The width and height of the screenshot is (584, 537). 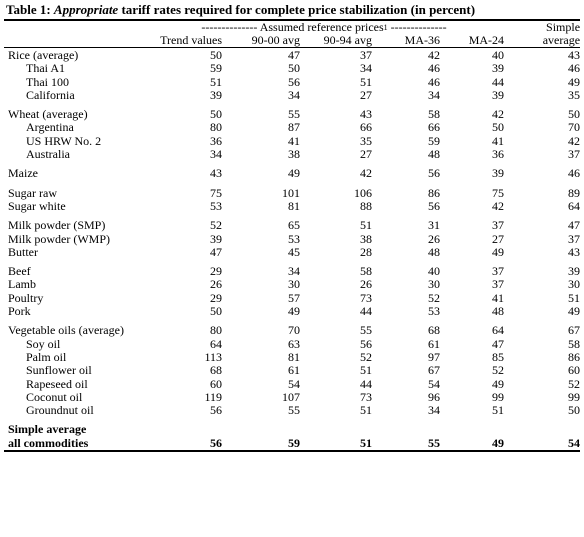 What do you see at coordinates (292, 140) in the screenshot?
I see `table-row: US HRW No. 2 36 41 35 59 41 42` at bounding box center [292, 140].